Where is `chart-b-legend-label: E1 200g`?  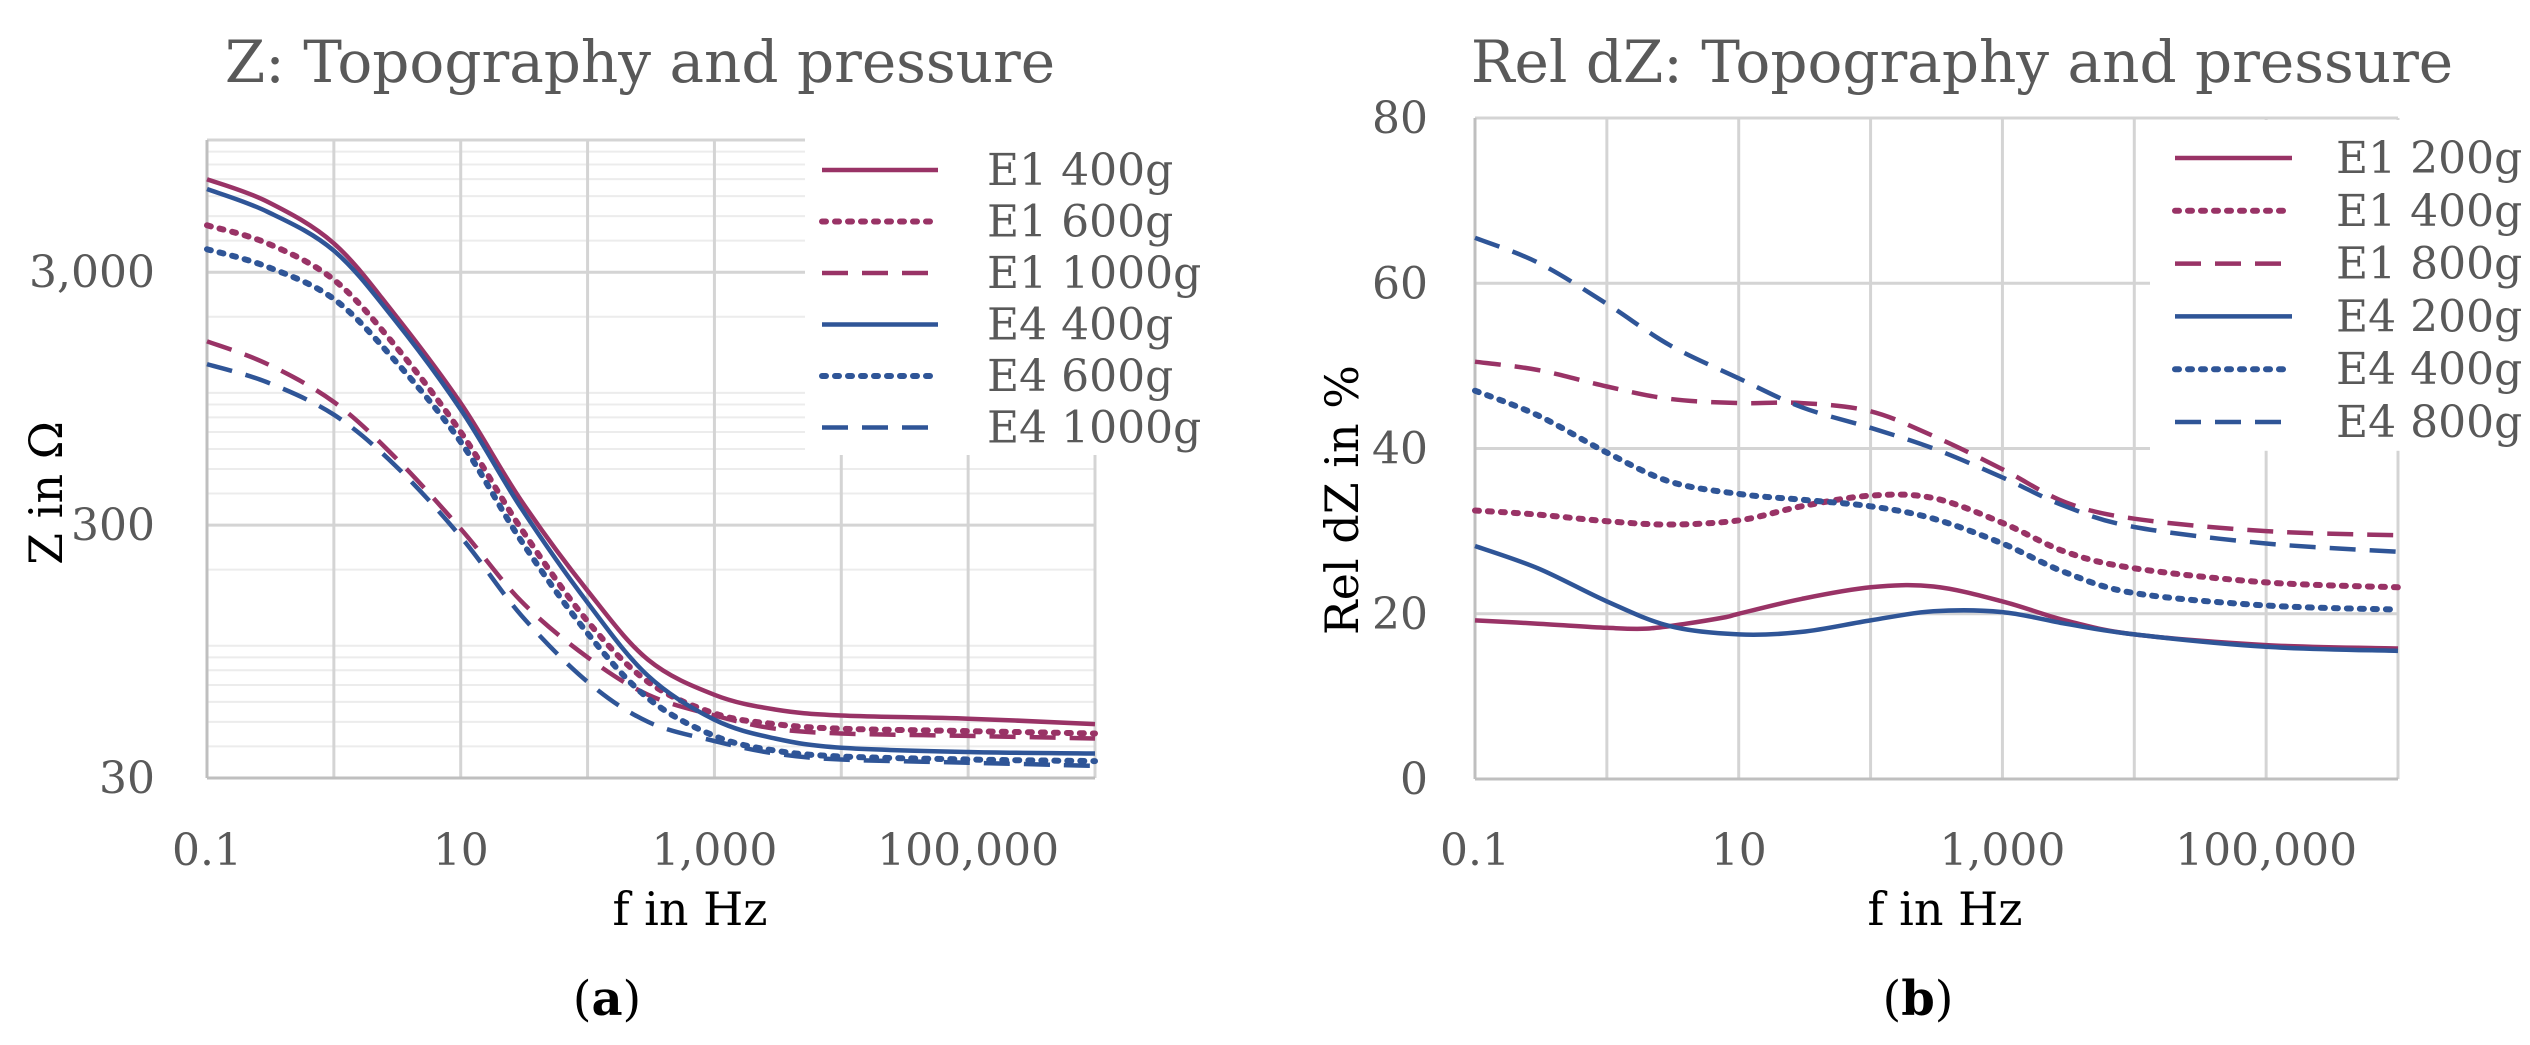 chart-b-legend-label: E1 200g is located at coordinates (2429, 158).